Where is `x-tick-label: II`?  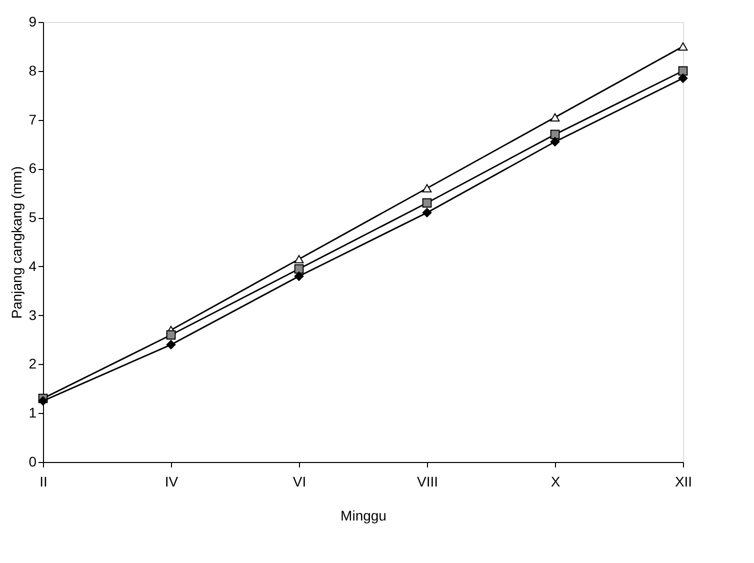
x-tick-label: II is located at coordinates (44, 482).